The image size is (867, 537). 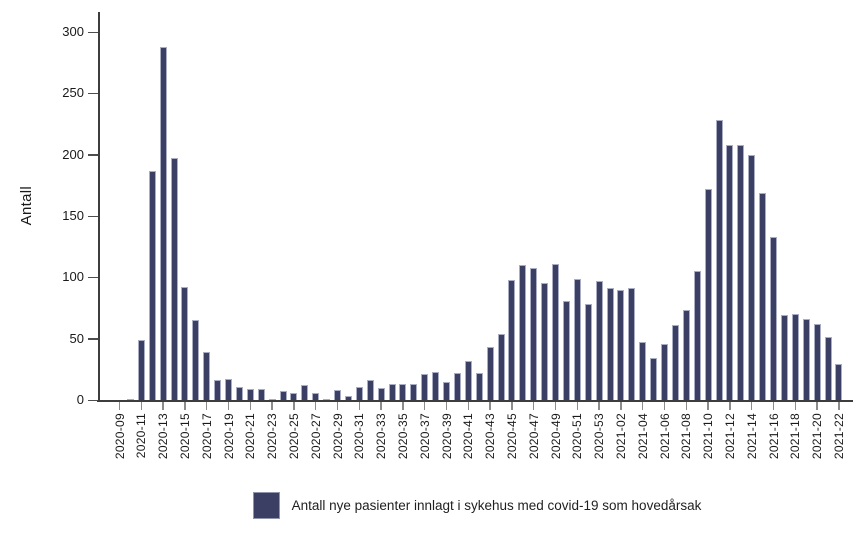 I want to click on y-axis-line, so click(x=99, y=207).